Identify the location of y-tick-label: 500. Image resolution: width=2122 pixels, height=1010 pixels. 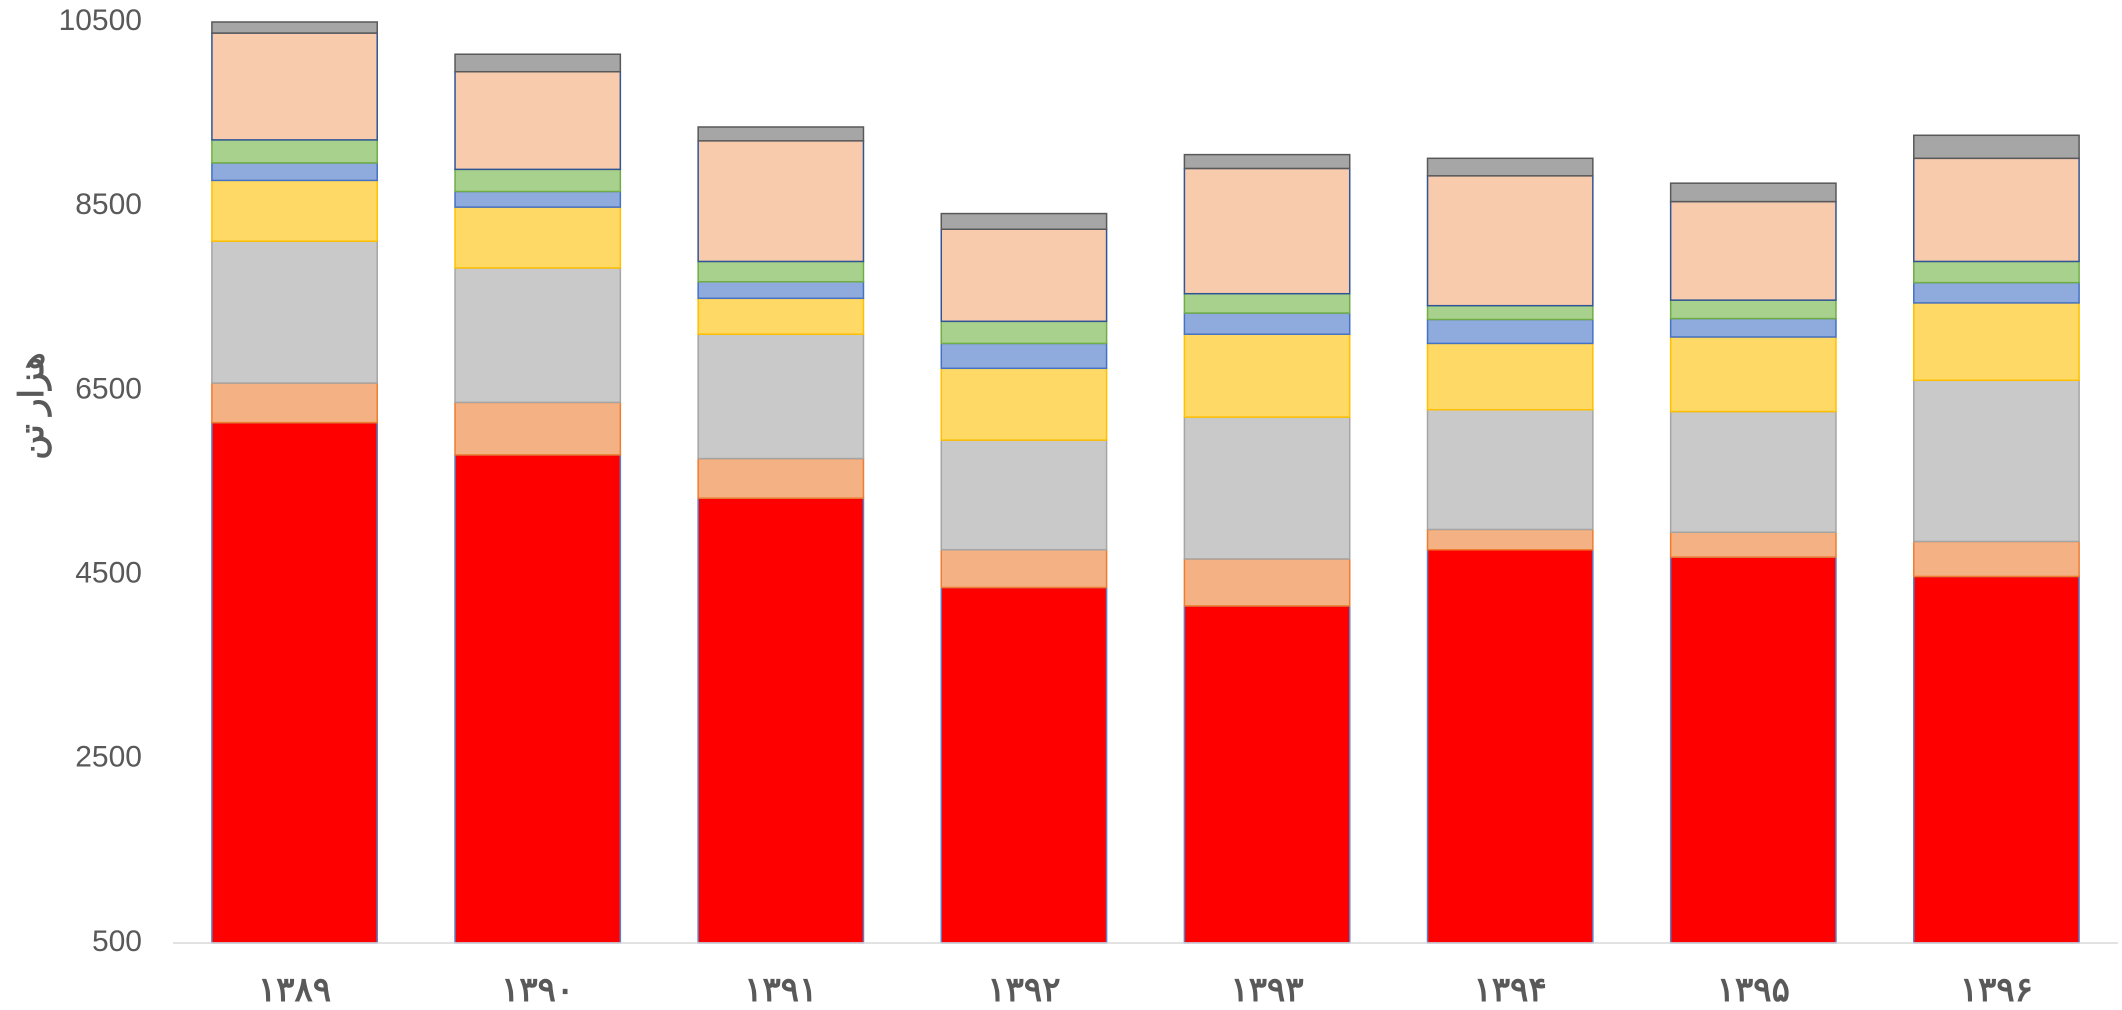
(117, 941).